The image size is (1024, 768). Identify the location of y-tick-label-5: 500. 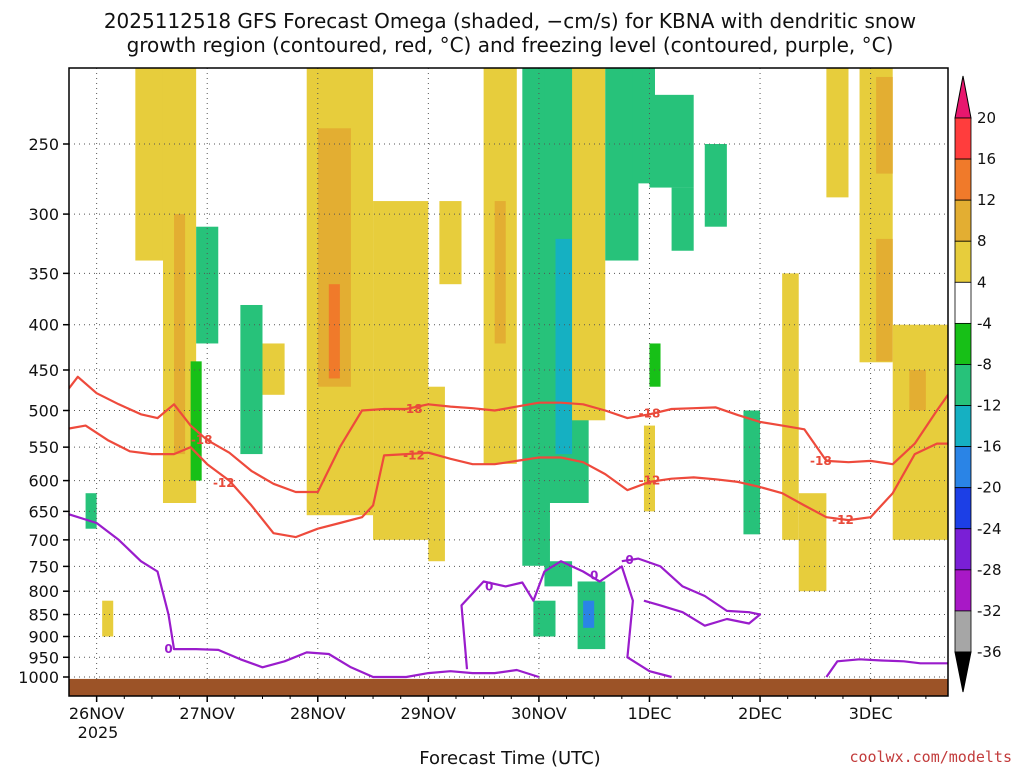
(43, 411).